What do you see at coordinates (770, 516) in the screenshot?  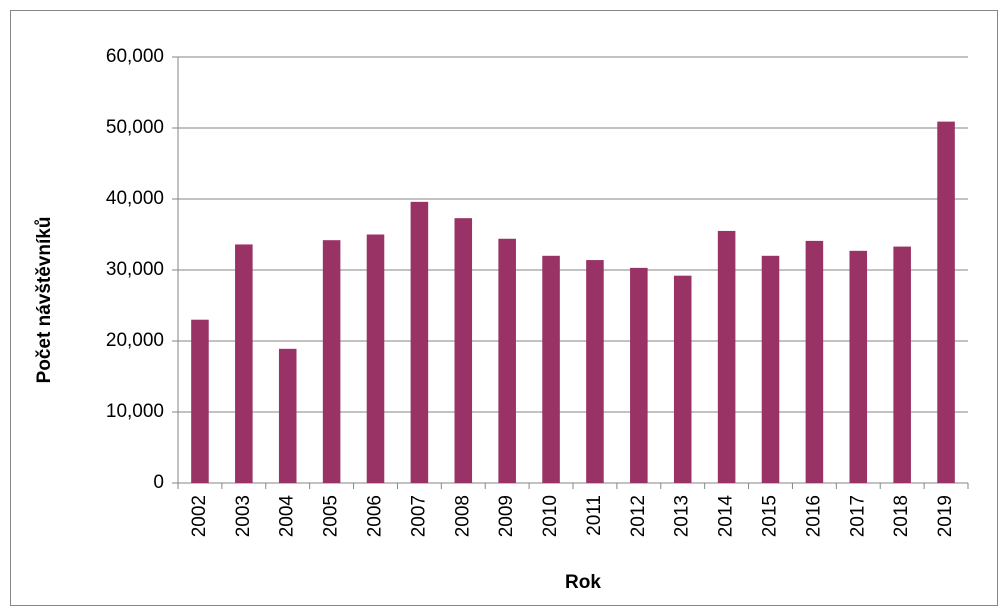 I see `x-tick-label: 2015` at bounding box center [770, 516].